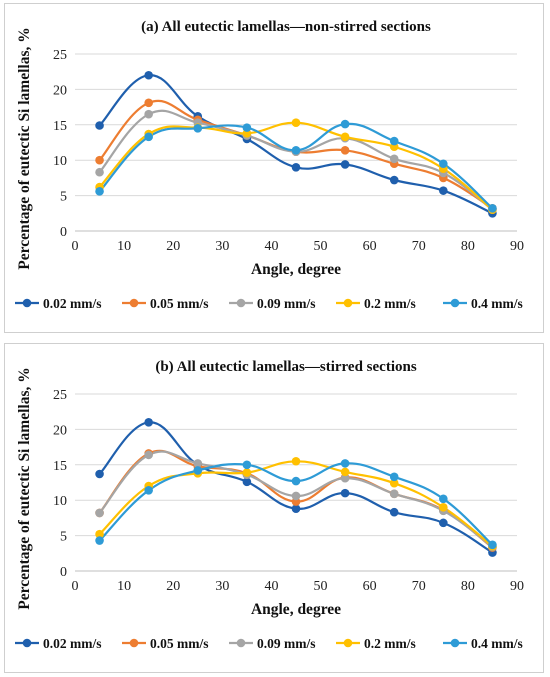 Image resolution: width=550 pixels, height=677 pixels. Describe the element at coordinates (63, 197) in the screenshot. I see `y-tick-label: 5` at that location.